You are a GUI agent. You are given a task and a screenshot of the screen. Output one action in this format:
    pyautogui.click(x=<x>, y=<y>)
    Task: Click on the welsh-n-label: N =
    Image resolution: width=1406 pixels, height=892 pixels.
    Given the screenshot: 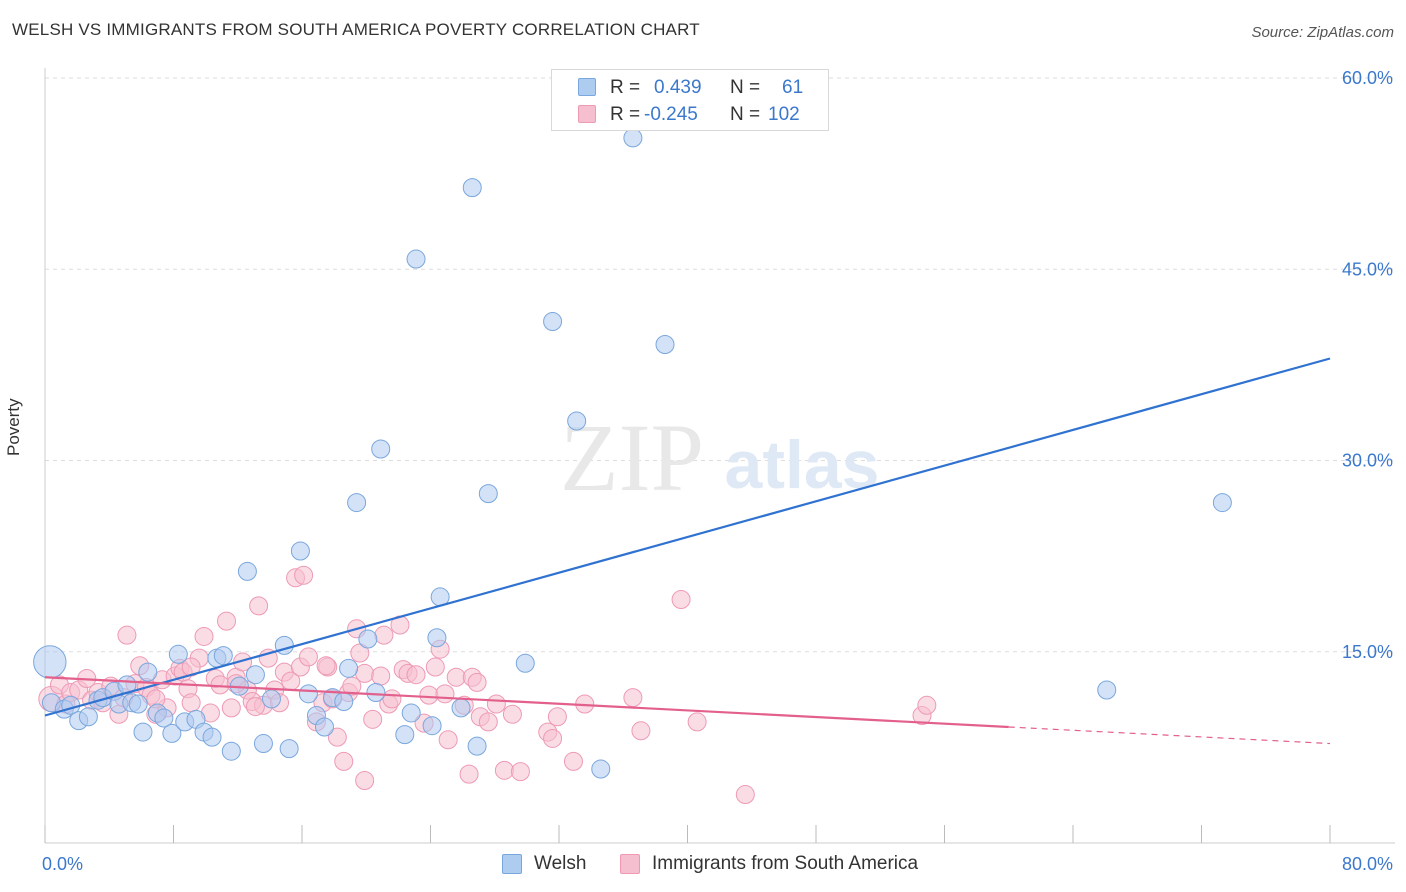 What is the action you would take?
    pyautogui.click(x=745, y=87)
    